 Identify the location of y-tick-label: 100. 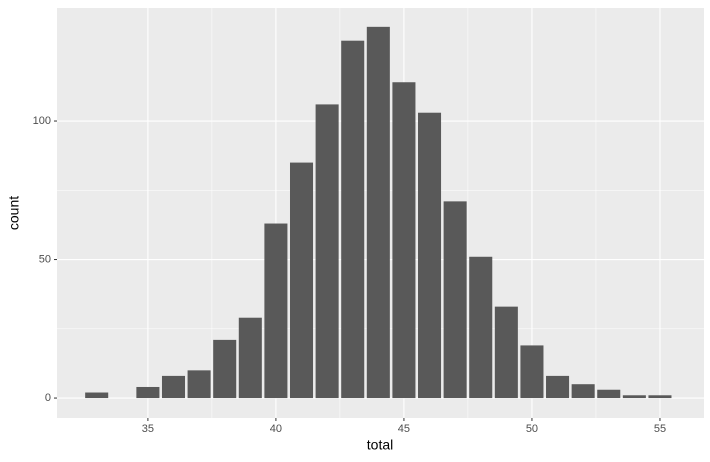
(42, 121).